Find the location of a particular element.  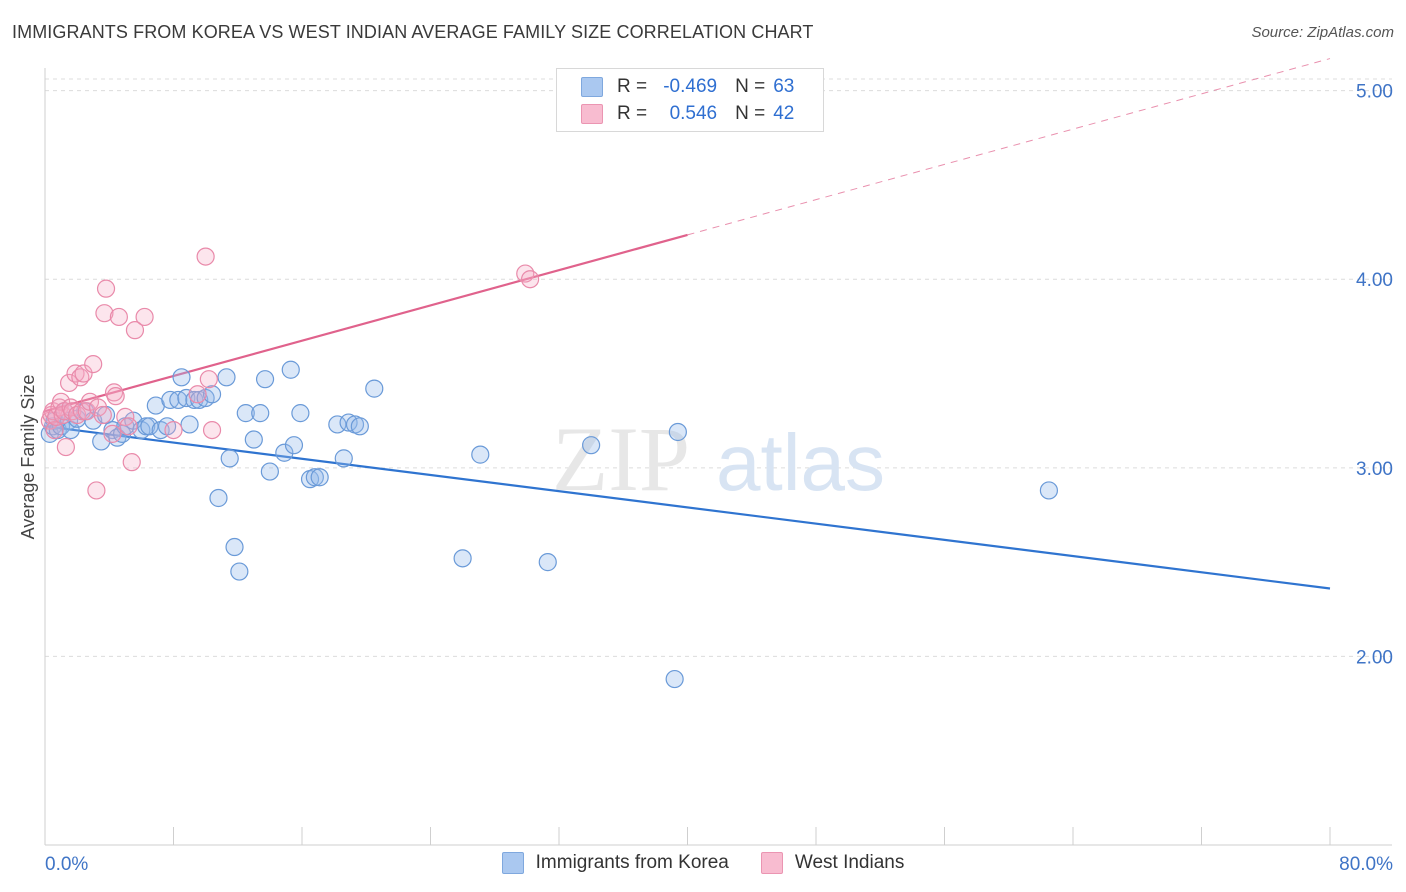

y-axis-title: Average Family Size is located at coordinates (28, 457).